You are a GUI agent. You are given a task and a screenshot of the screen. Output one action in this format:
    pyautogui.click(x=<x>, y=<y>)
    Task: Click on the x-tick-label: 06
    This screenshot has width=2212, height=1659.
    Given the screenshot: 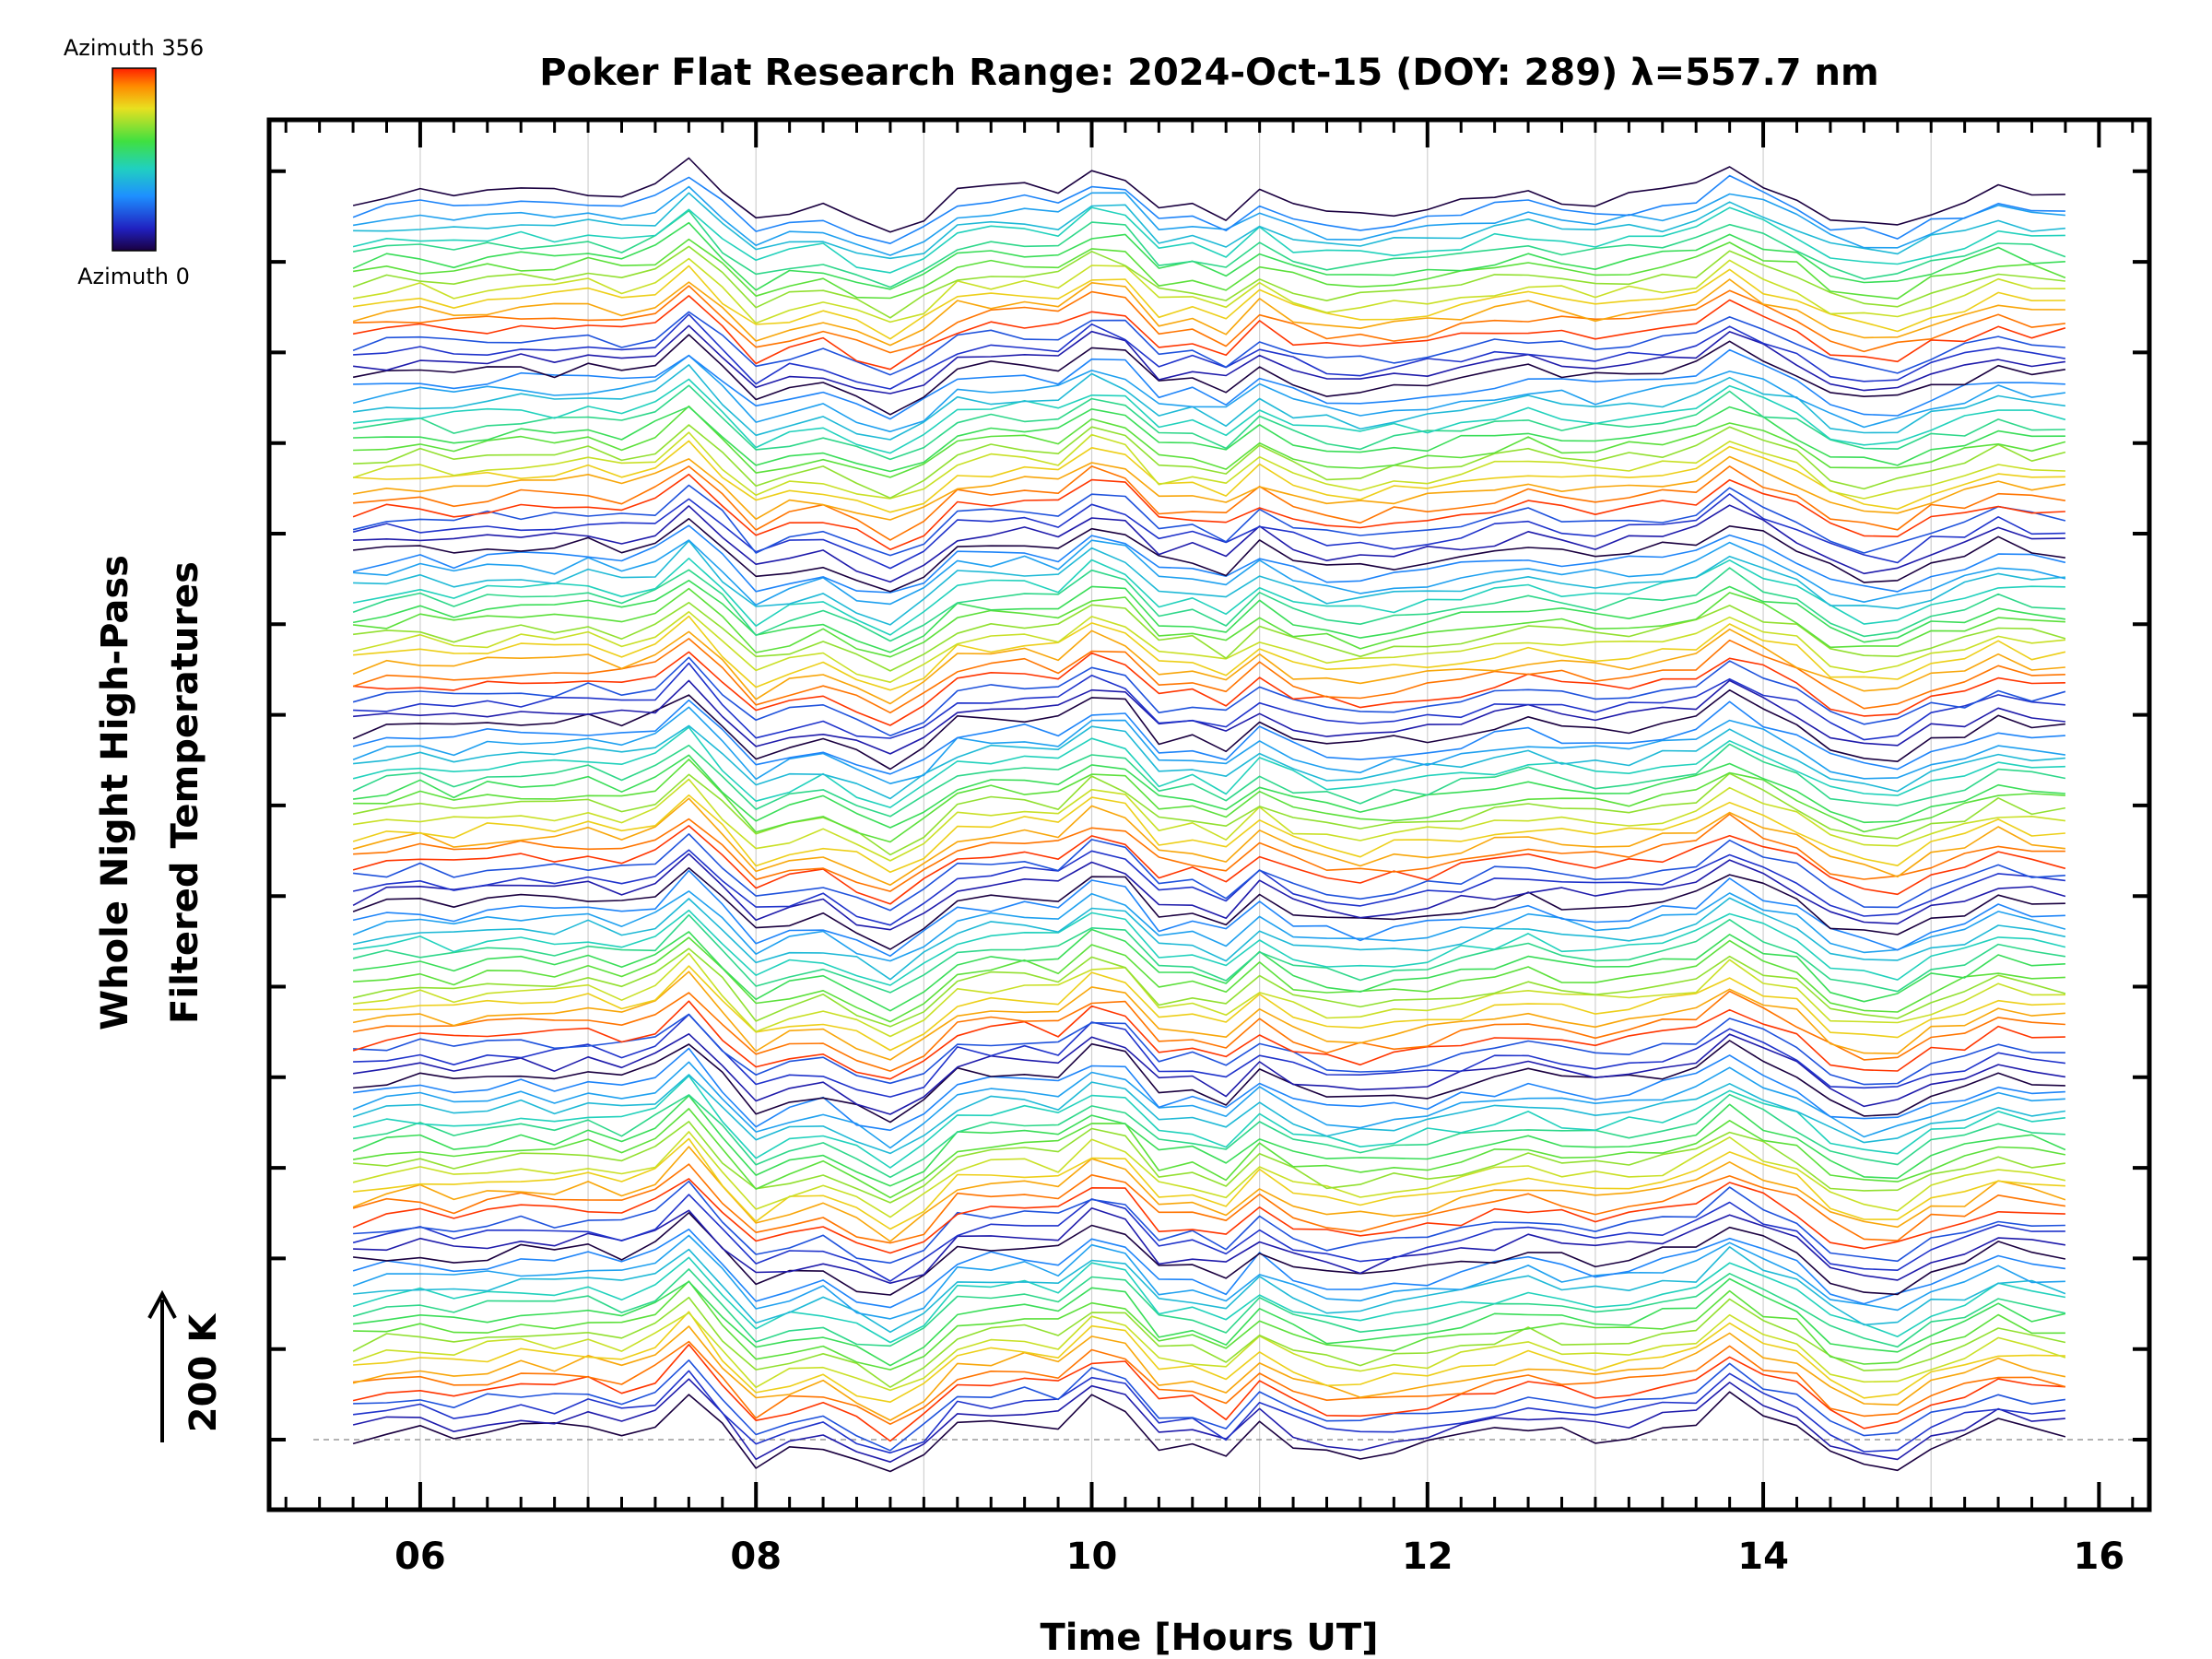 What is the action you would take?
    pyautogui.click(x=420, y=1556)
    